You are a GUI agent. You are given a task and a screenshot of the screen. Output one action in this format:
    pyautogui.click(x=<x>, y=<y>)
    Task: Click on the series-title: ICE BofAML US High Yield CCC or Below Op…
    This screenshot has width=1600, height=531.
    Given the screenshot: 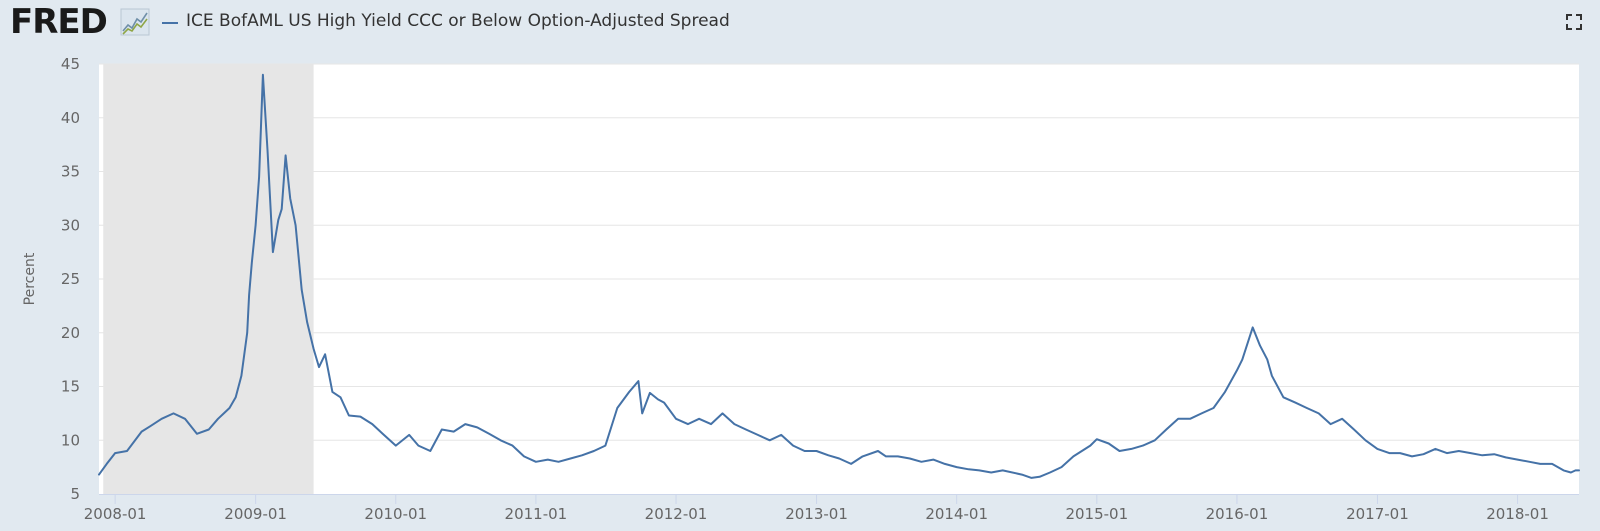 What is the action you would take?
    pyautogui.click(x=458, y=21)
    